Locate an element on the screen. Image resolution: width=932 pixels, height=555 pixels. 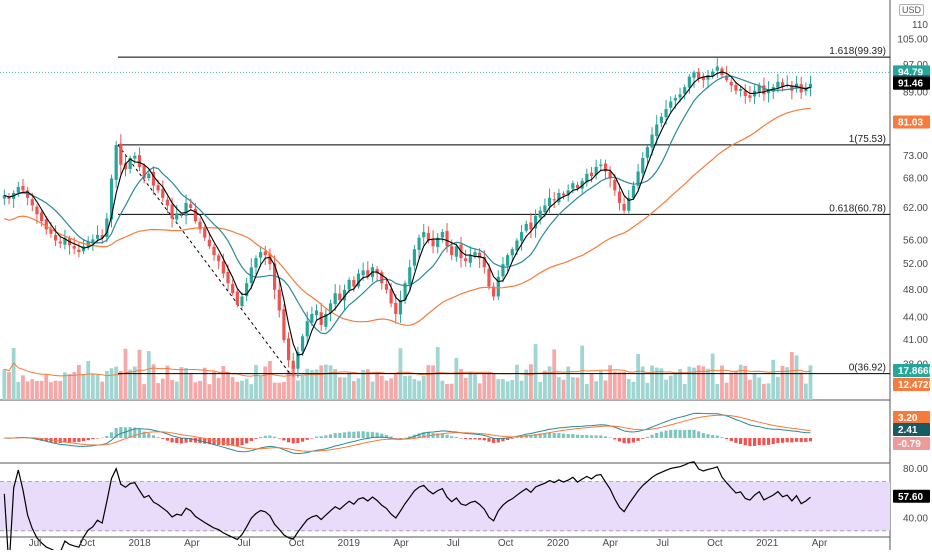
rsi-line is located at coordinates (407, 508).